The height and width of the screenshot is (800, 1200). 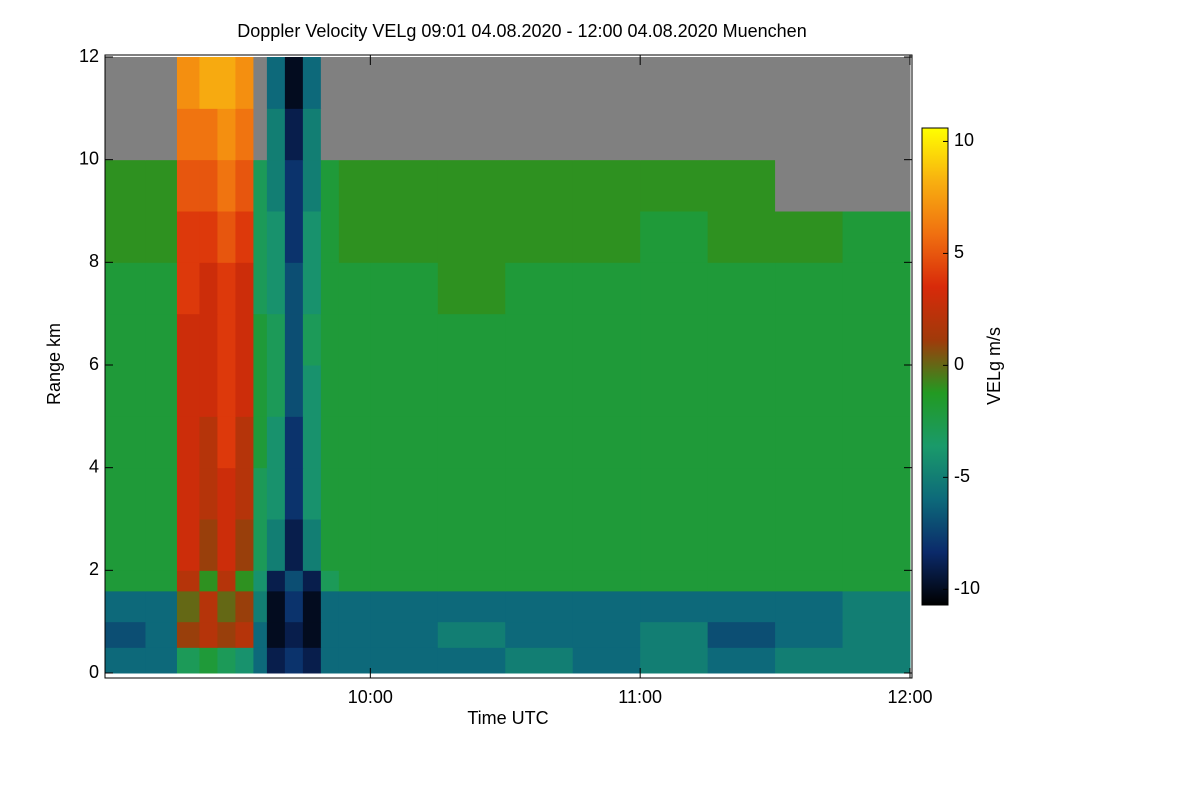 What do you see at coordinates (640, 697) in the screenshot?
I see `x-tick-label: 11:00` at bounding box center [640, 697].